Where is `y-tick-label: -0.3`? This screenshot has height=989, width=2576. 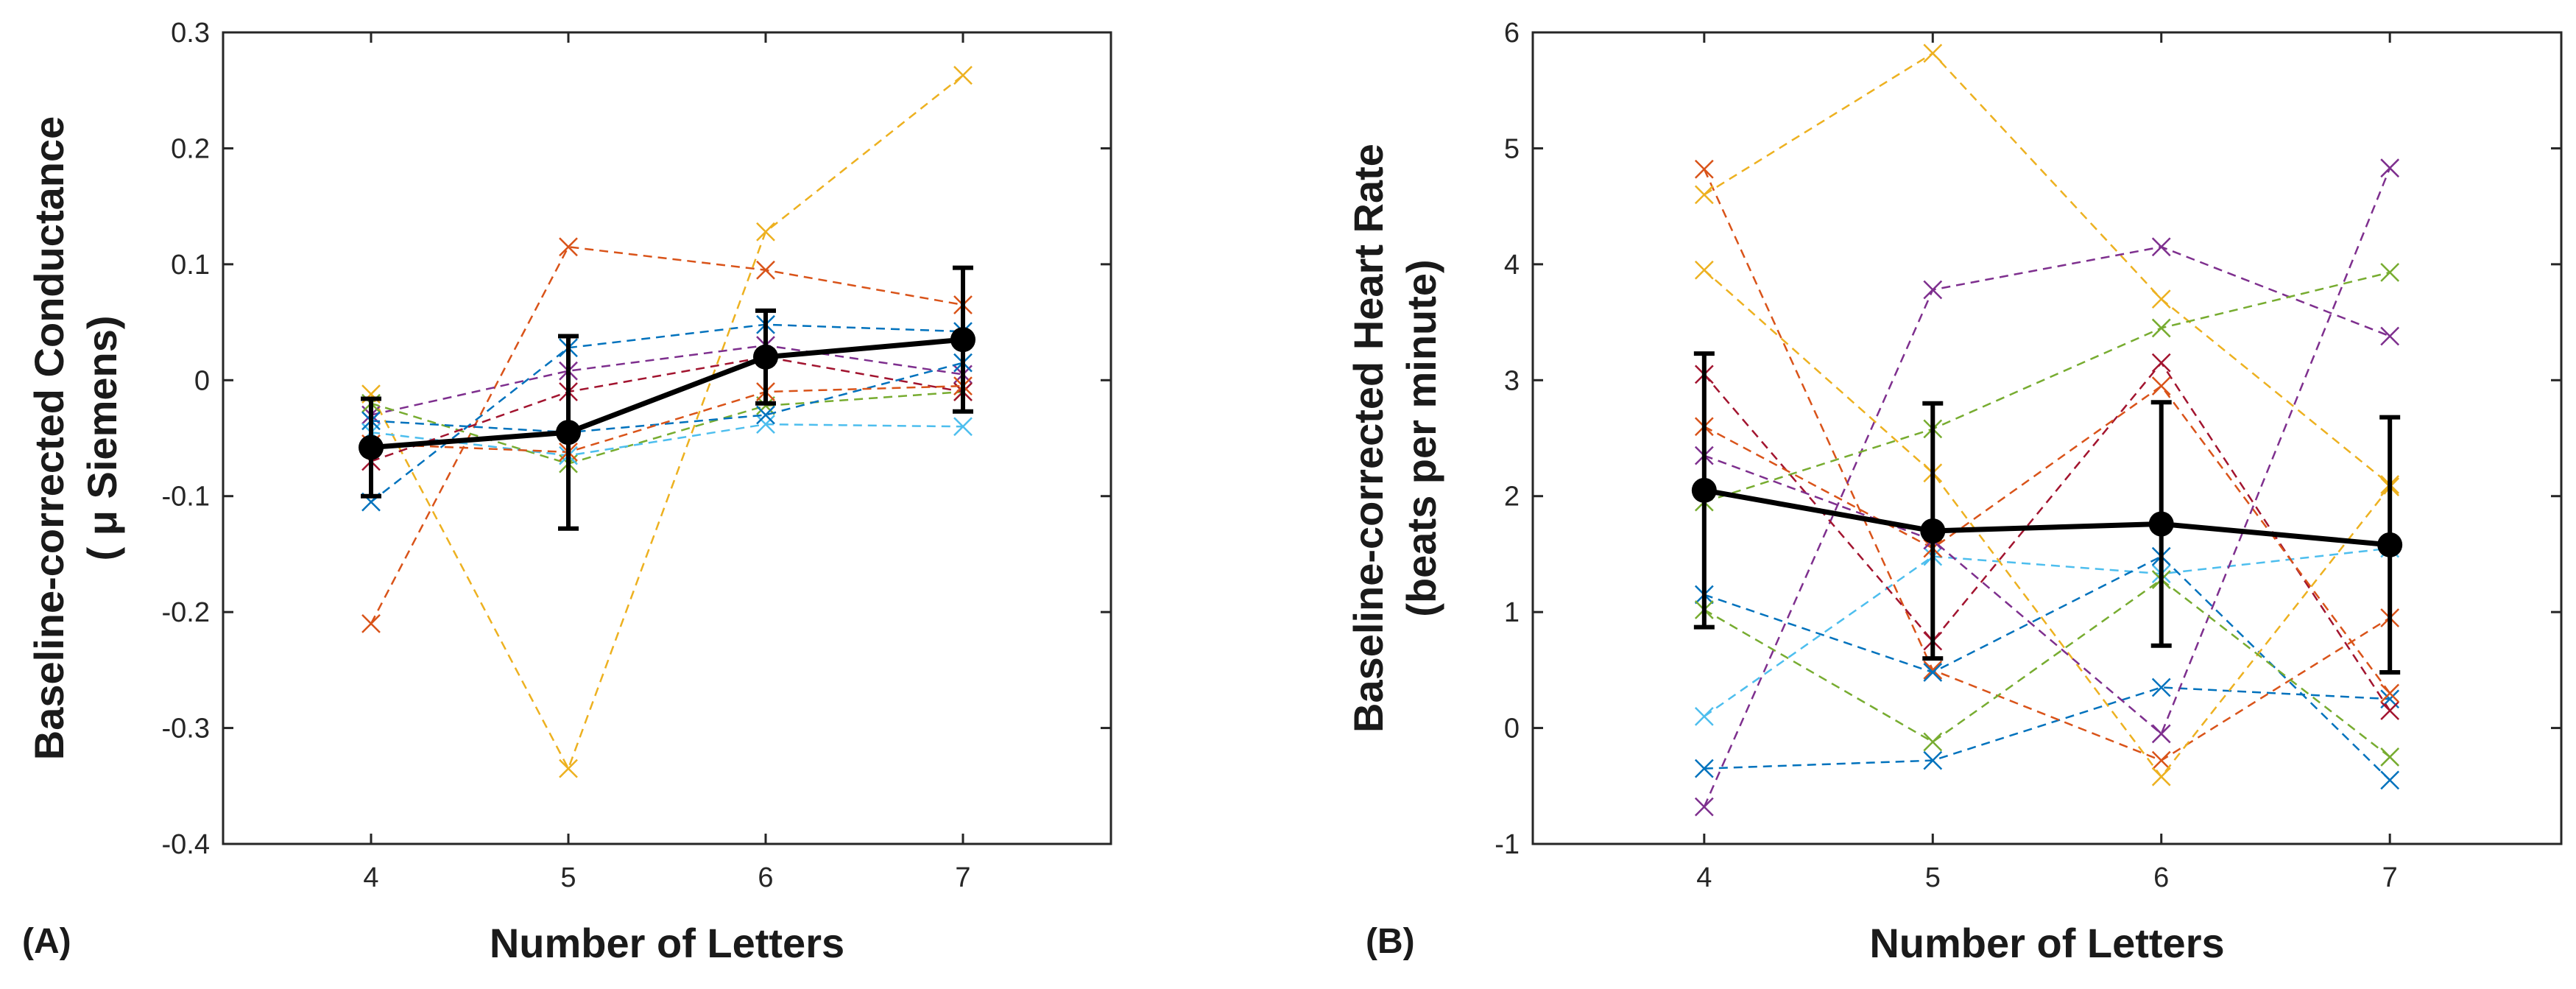
y-tick-label: -0.3 is located at coordinates (186, 729).